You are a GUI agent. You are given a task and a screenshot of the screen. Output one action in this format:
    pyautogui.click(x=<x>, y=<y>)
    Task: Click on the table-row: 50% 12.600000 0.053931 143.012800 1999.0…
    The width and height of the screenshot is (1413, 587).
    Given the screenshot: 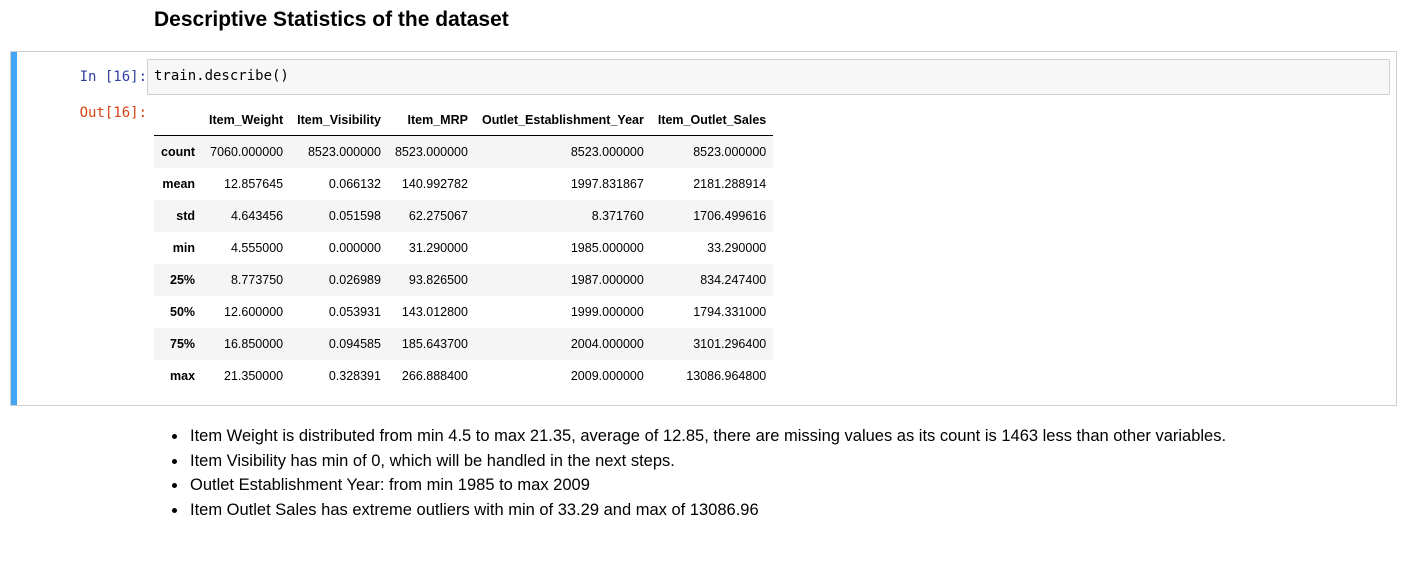 What is the action you would take?
    pyautogui.click(x=464, y=312)
    